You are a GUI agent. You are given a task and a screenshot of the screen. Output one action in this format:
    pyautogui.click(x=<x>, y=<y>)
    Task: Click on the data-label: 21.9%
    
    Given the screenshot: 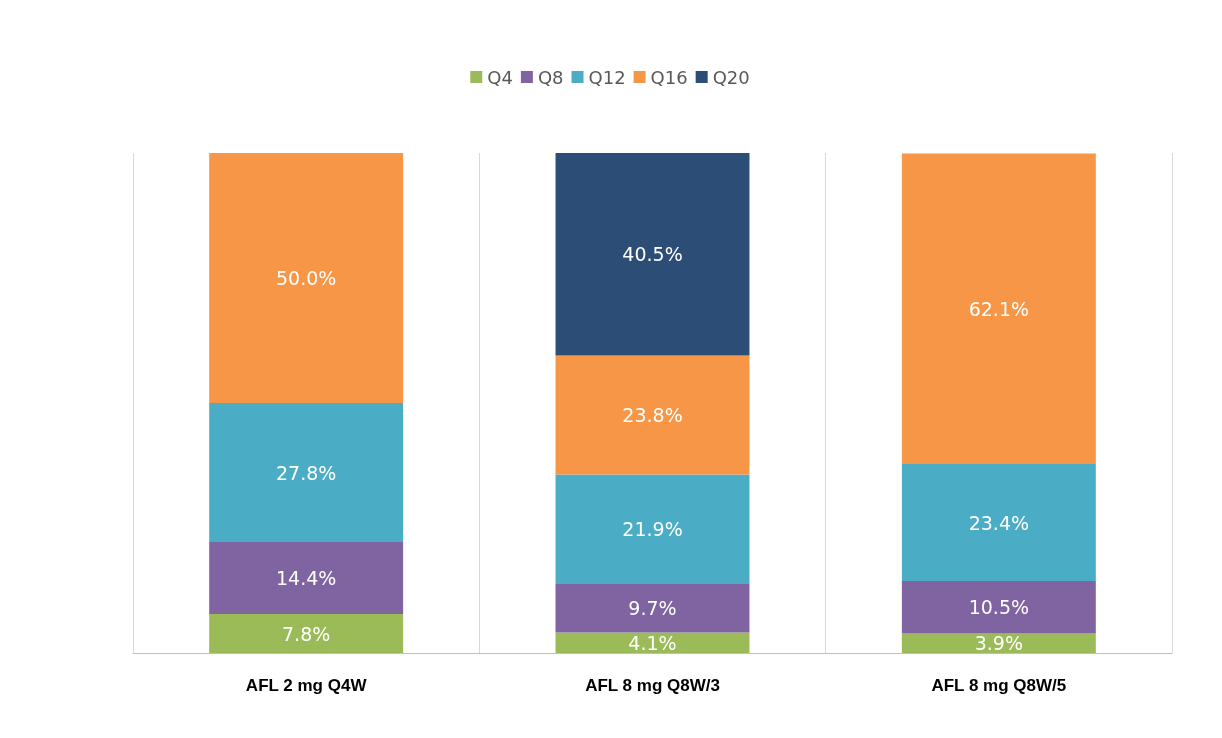 What is the action you would take?
    pyautogui.click(x=652, y=529)
    